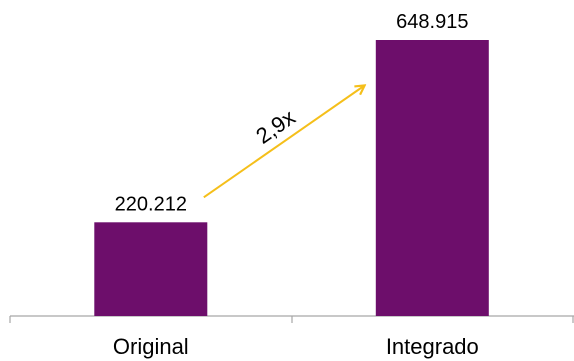 The width and height of the screenshot is (574, 361). Describe the element at coordinates (291, 319) in the screenshot. I see `x-axis` at that location.